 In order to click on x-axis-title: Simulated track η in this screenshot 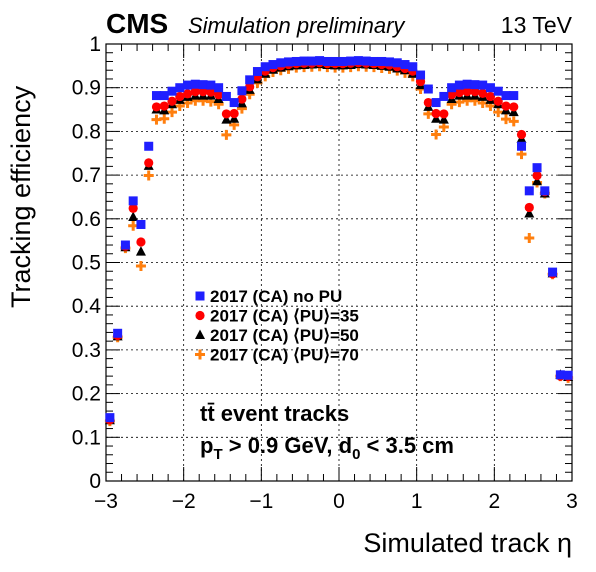, I will do `click(467, 543)`.